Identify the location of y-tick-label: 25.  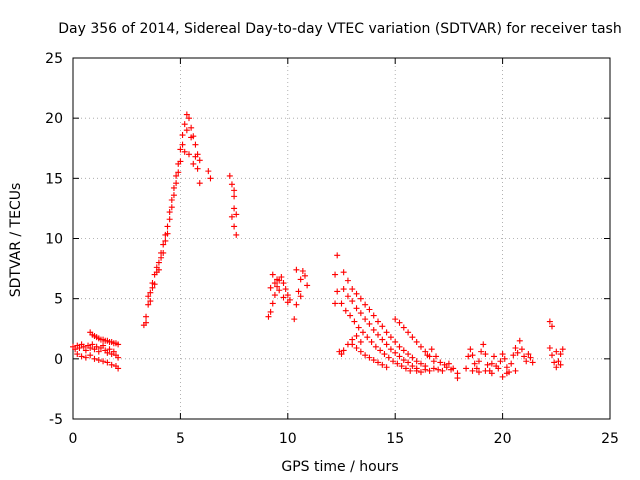
(54, 59).